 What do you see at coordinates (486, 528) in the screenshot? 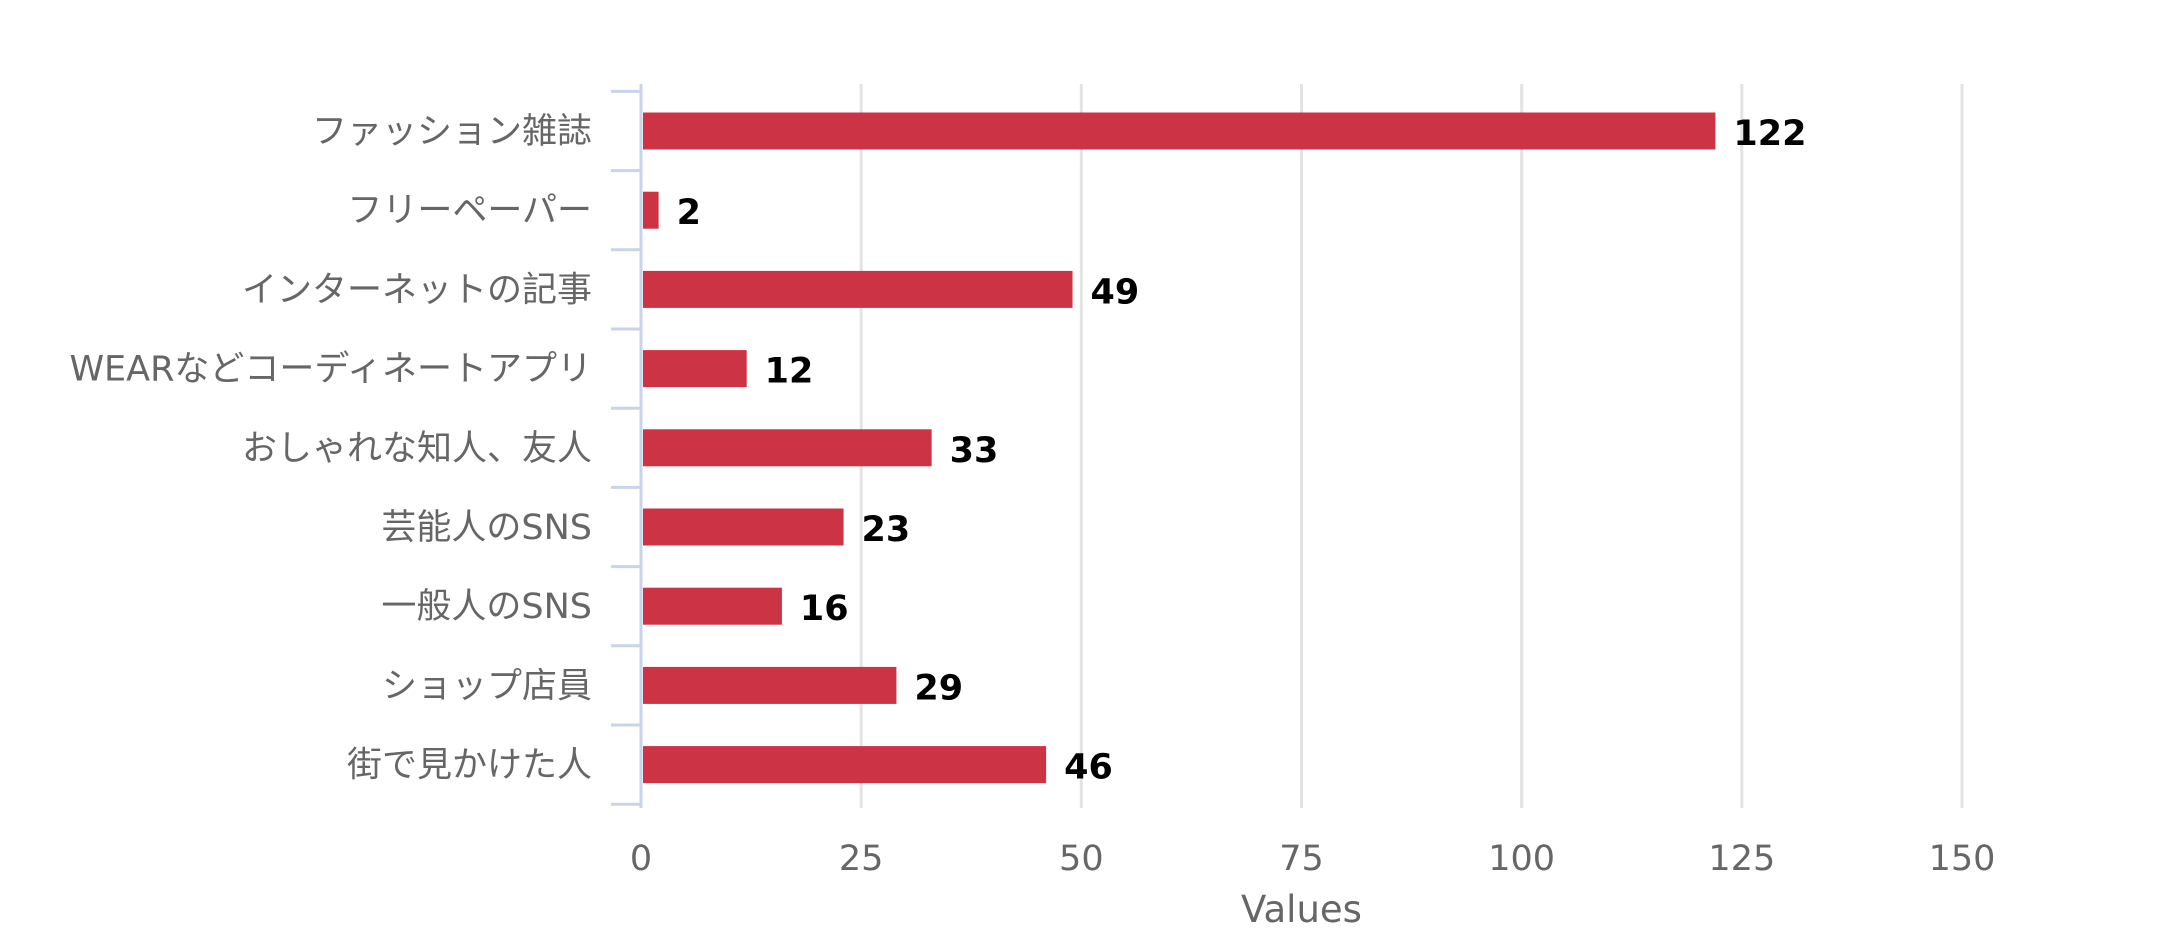
I see `category-label: 芸能人のSNS` at bounding box center [486, 528].